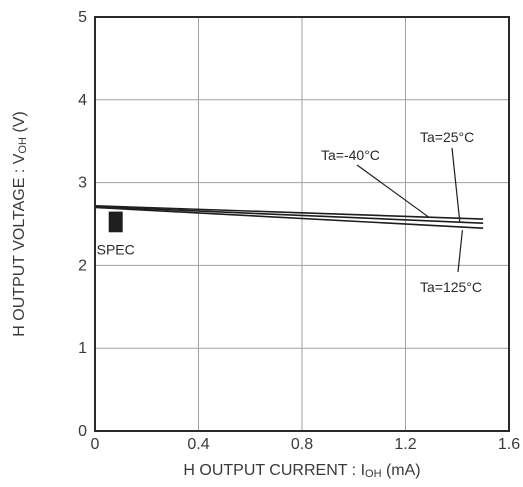 The height and width of the screenshot is (487, 523). What do you see at coordinates (393, 191) in the screenshot?
I see `leader-line-ta-40c` at bounding box center [393, 191].